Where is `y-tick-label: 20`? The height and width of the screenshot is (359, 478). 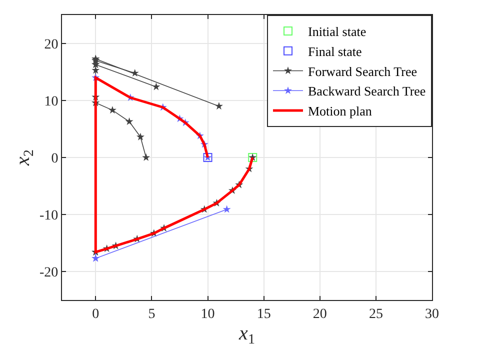
y-tick-label: 20 is located at coordinates (51, 44).